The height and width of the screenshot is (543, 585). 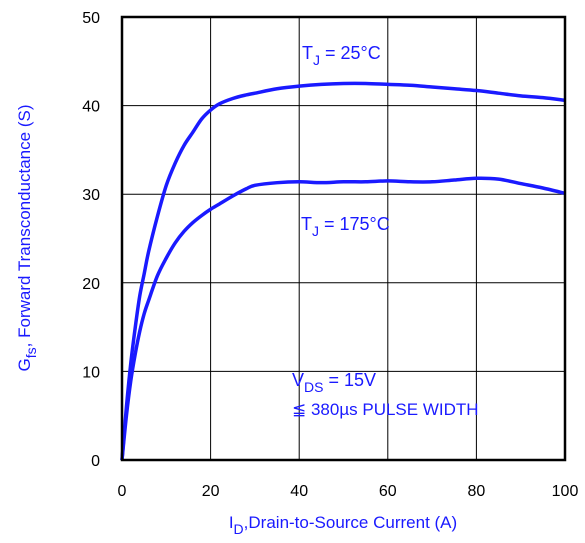 What do you see at coordinates (565, 491) in the screenshot?
I see `x-tick-label-100: 100` at bounding box center [565, 491].